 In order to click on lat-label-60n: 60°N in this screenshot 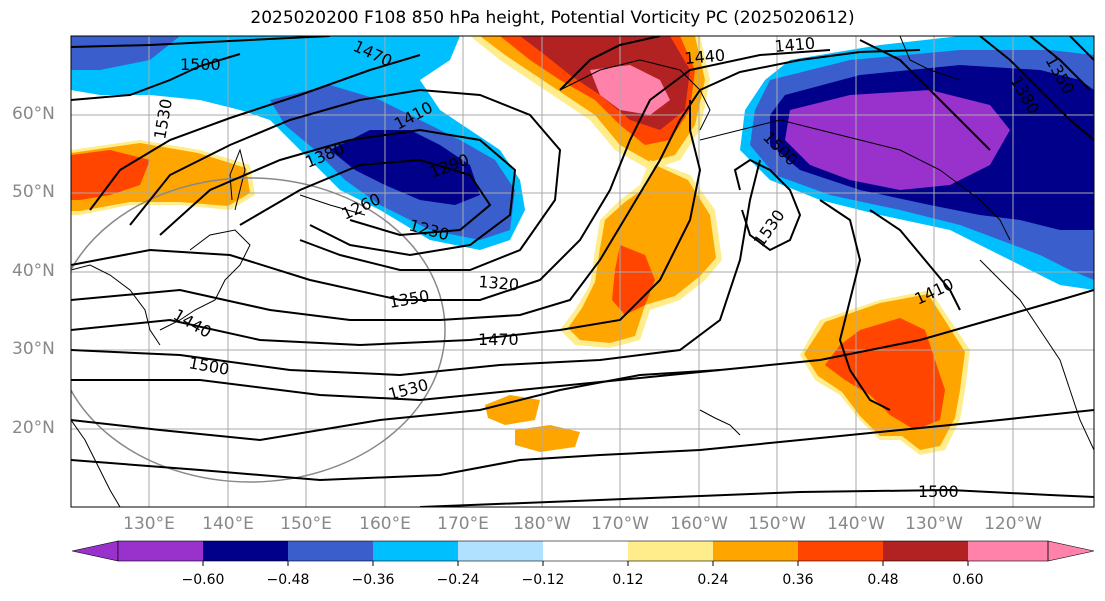, I will do `click(33, 114)`.